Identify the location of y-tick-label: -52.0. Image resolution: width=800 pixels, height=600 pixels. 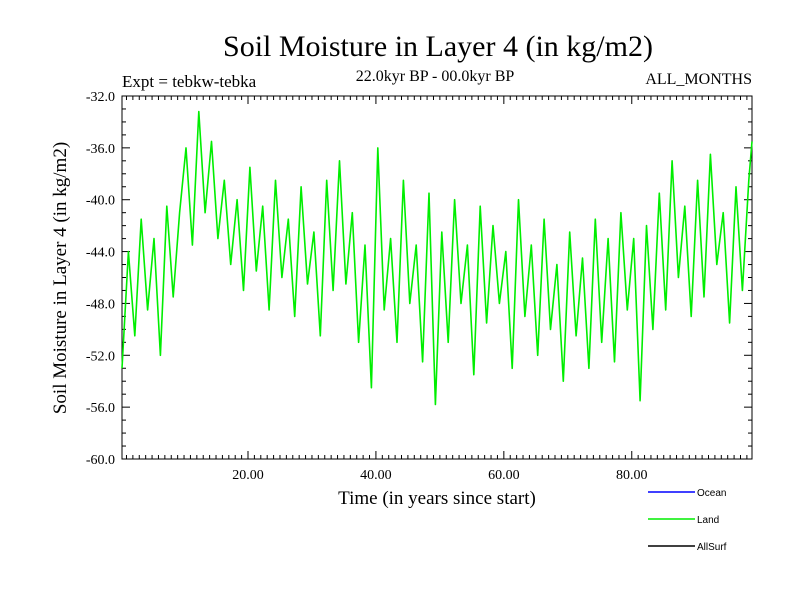
(100, 356).